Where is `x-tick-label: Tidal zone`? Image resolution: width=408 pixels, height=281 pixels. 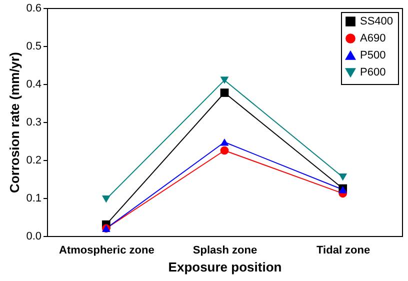
x-tick-label: Tidal zone is located at coordinates (343, 250).